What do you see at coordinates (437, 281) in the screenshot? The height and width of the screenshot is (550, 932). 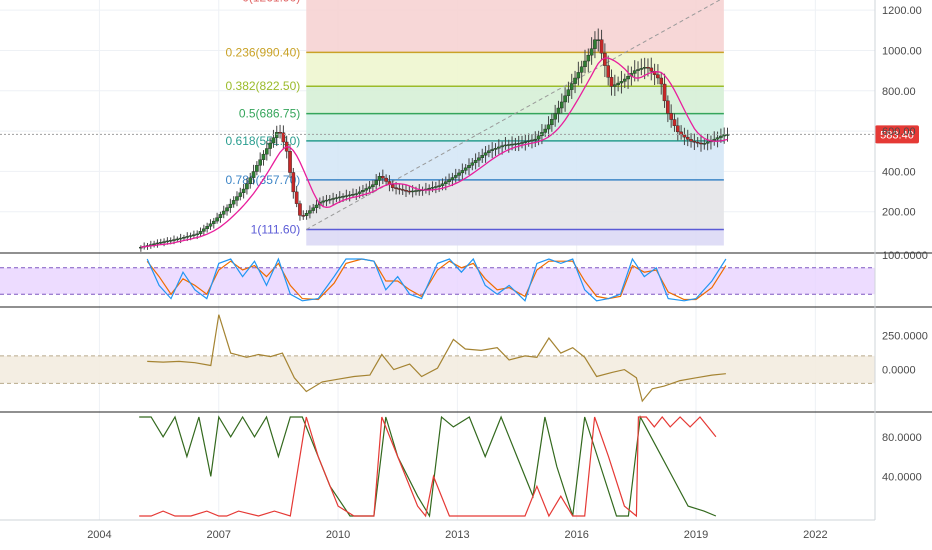 I see `stoch-band` at bounding box center [437, 281].